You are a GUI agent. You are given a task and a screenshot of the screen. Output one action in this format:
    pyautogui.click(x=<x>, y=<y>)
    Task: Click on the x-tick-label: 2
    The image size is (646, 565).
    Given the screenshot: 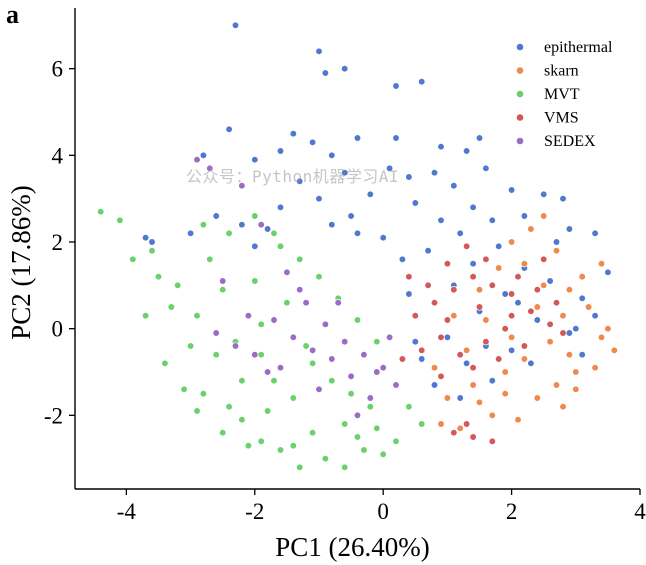 What is the action you would take?
    pyautogui.click(x=512, y=511)
    